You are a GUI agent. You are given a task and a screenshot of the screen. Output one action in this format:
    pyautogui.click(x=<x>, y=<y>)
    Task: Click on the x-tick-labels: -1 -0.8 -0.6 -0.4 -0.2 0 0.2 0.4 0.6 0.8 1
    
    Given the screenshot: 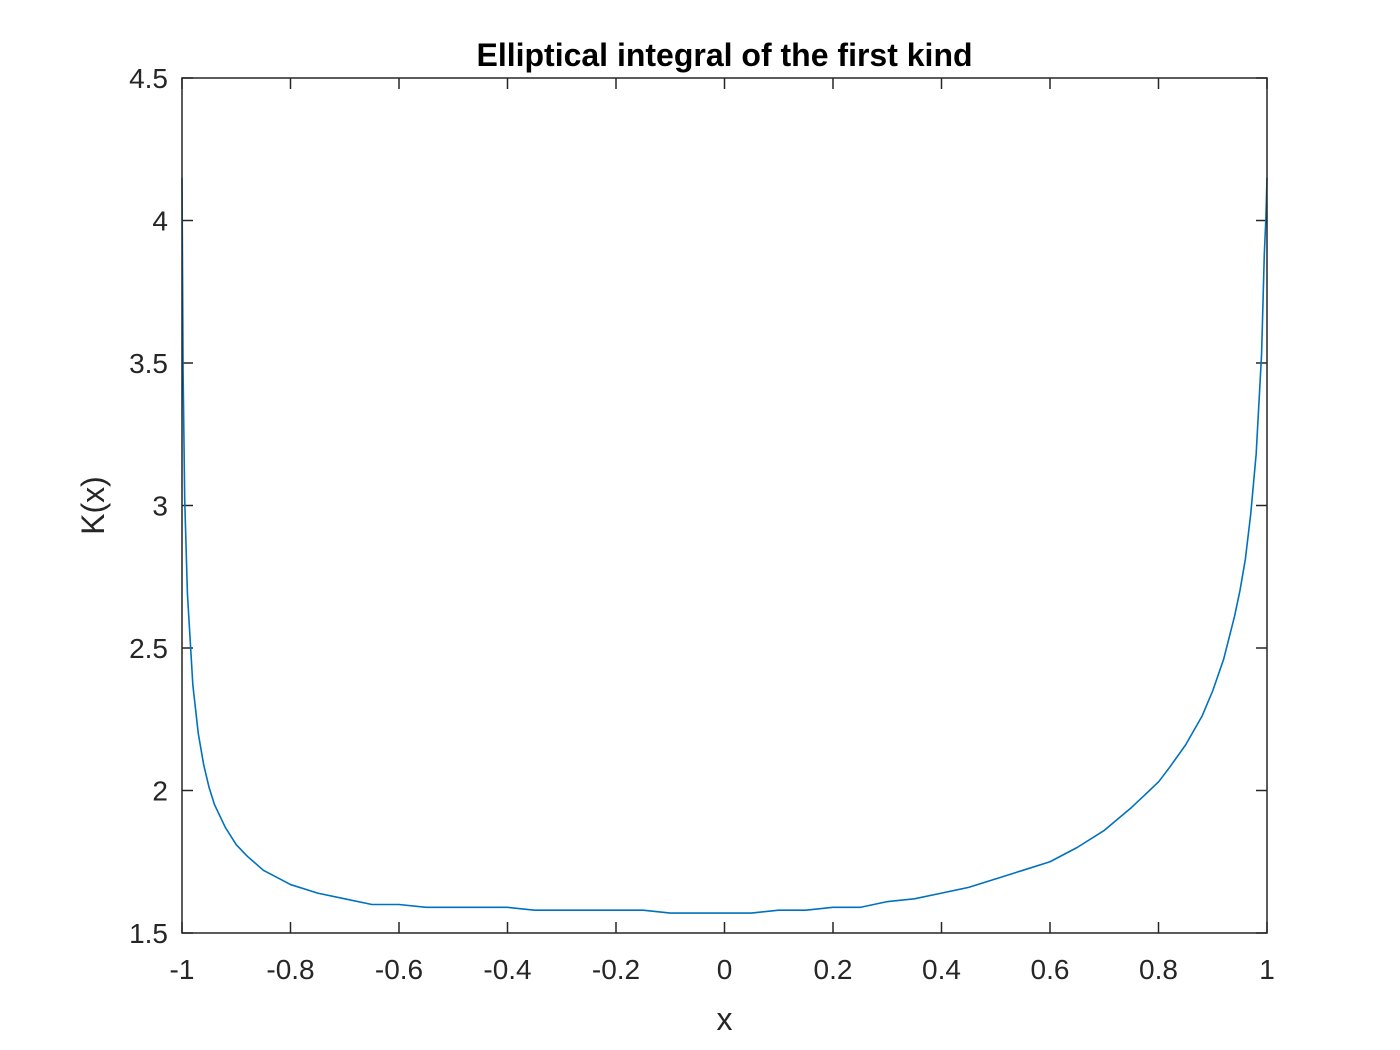 What is the action you would take?
    pyautogui.click(x=722, y=969)
    